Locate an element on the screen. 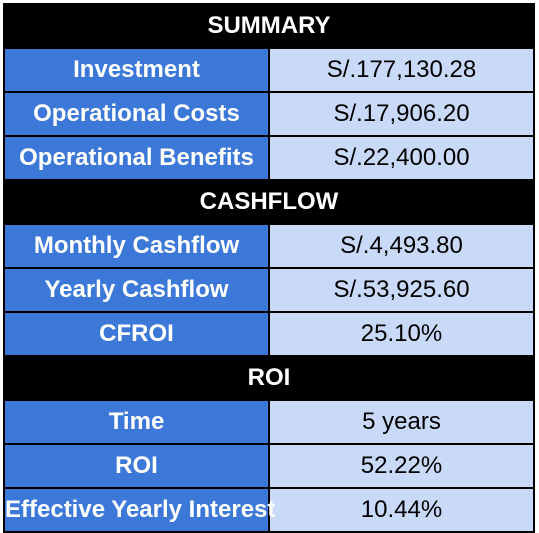 The image size is (539, 533). table-row-yearly-cashflow: Yearly Cashflow S/.53,925.60 is located at coordinates (269, 290).